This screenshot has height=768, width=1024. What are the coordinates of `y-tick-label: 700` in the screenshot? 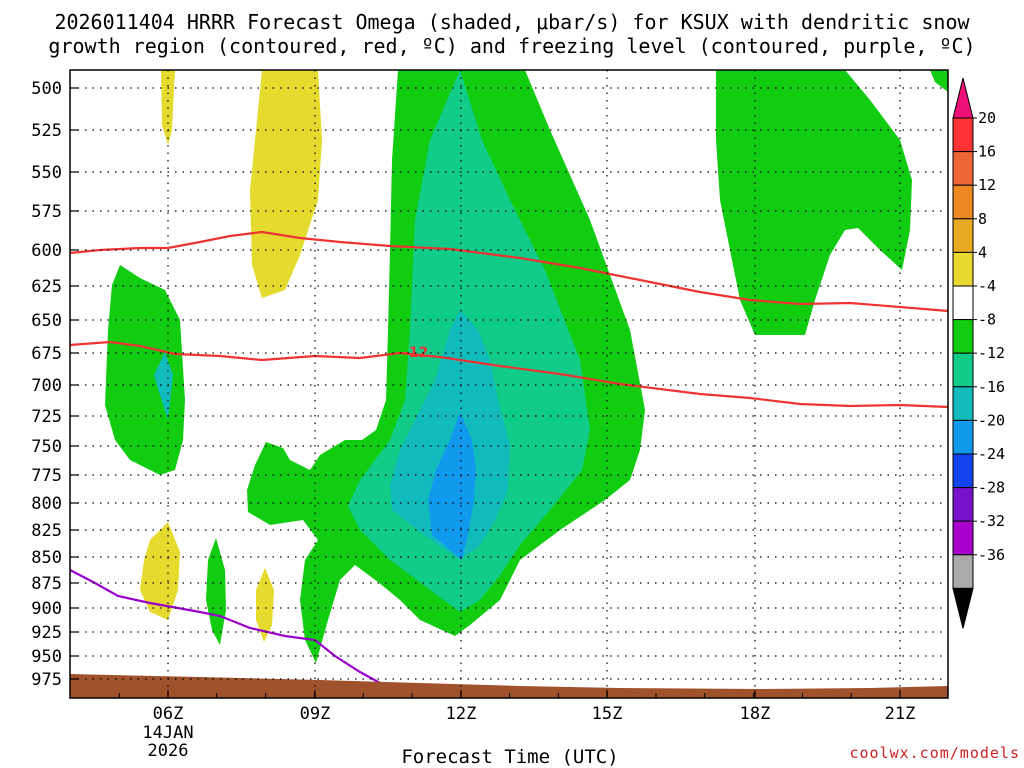 It's located at (46, 386).